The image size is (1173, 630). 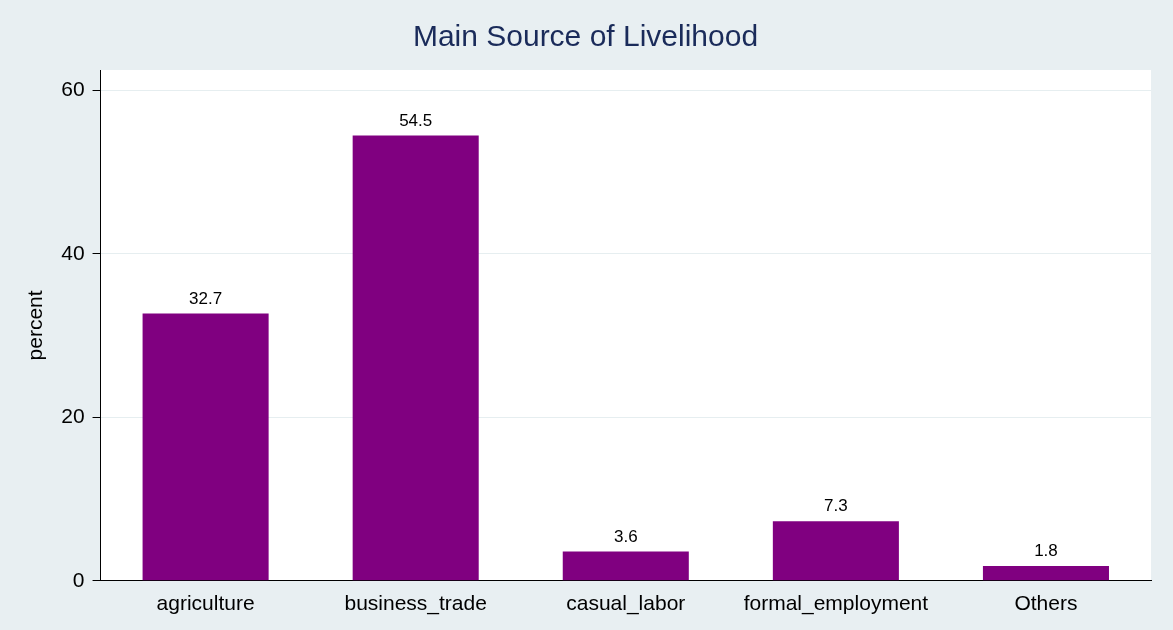 What do you see at coordinates (205, 603) in the screenshot?
I see `x-tick-label: agriculture` at bounding box center [205, 603].